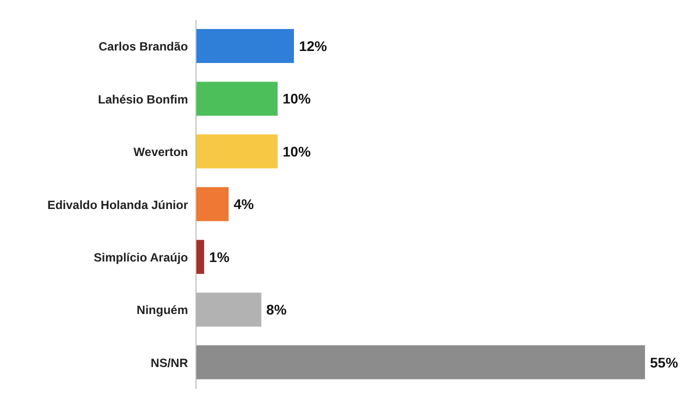 The height and width of the screenshot is (399, 689). Describe the element at coordinates (244, 204) in the screenshot. I see `data-label: 4%` at that location.